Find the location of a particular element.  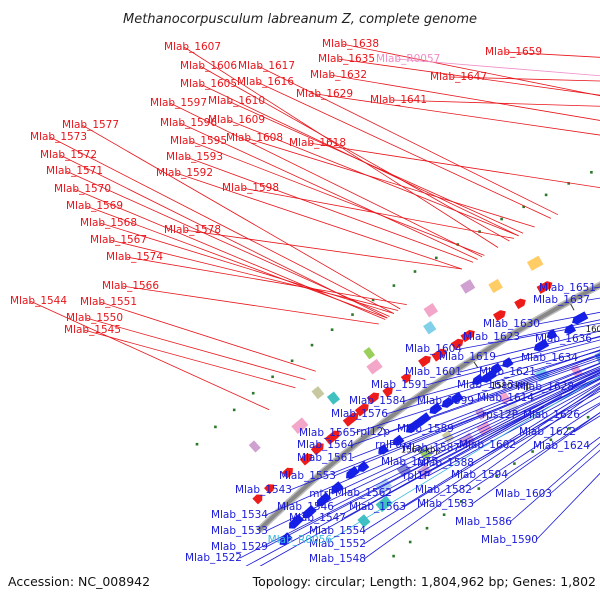

forward-gene-label: Mlab_1608 is located at coordinates (254, 138).